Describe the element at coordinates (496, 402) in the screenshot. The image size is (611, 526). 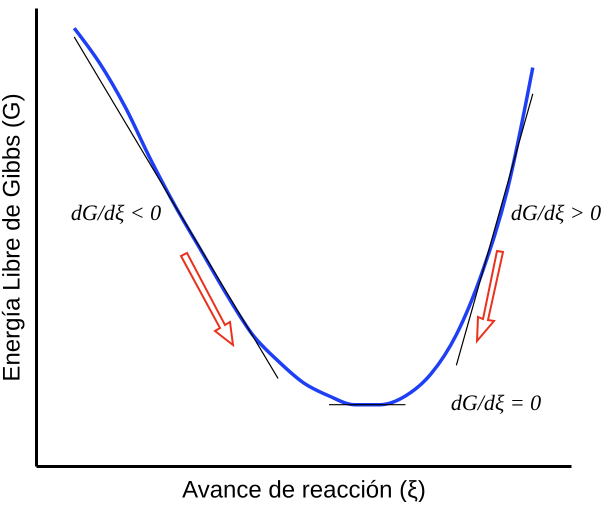
I see `annotation: dG/dξ = 0` at that location.